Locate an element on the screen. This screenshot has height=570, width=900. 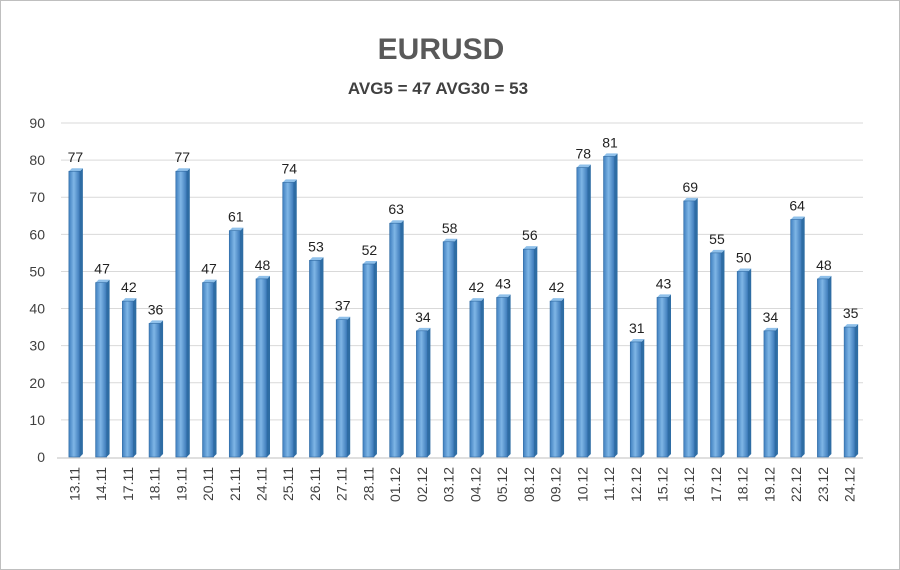
x-tick-label: 27.11 is located at coordinates (342, 484).